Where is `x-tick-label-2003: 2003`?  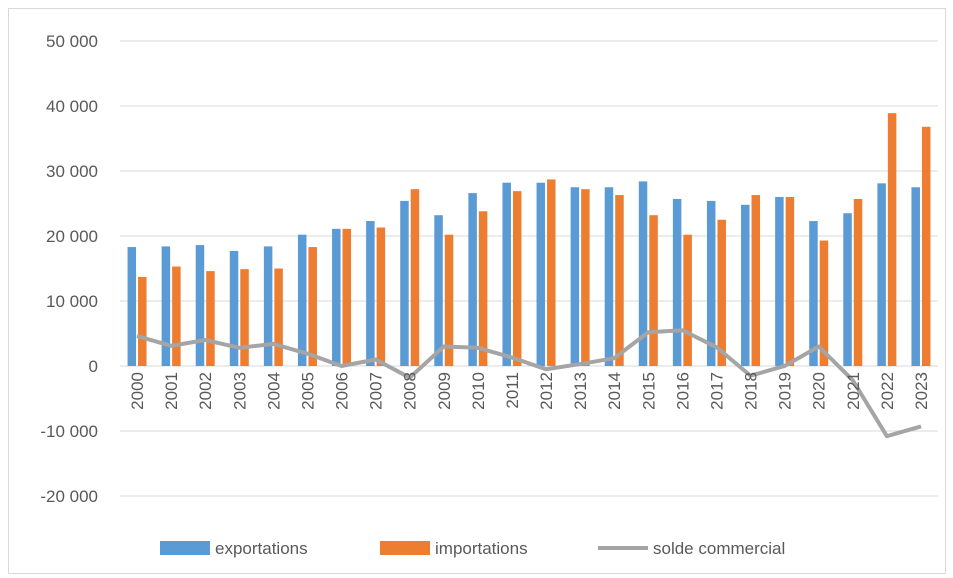
x-tick-label-2003: 2003 is located at coordinates (239, 391).